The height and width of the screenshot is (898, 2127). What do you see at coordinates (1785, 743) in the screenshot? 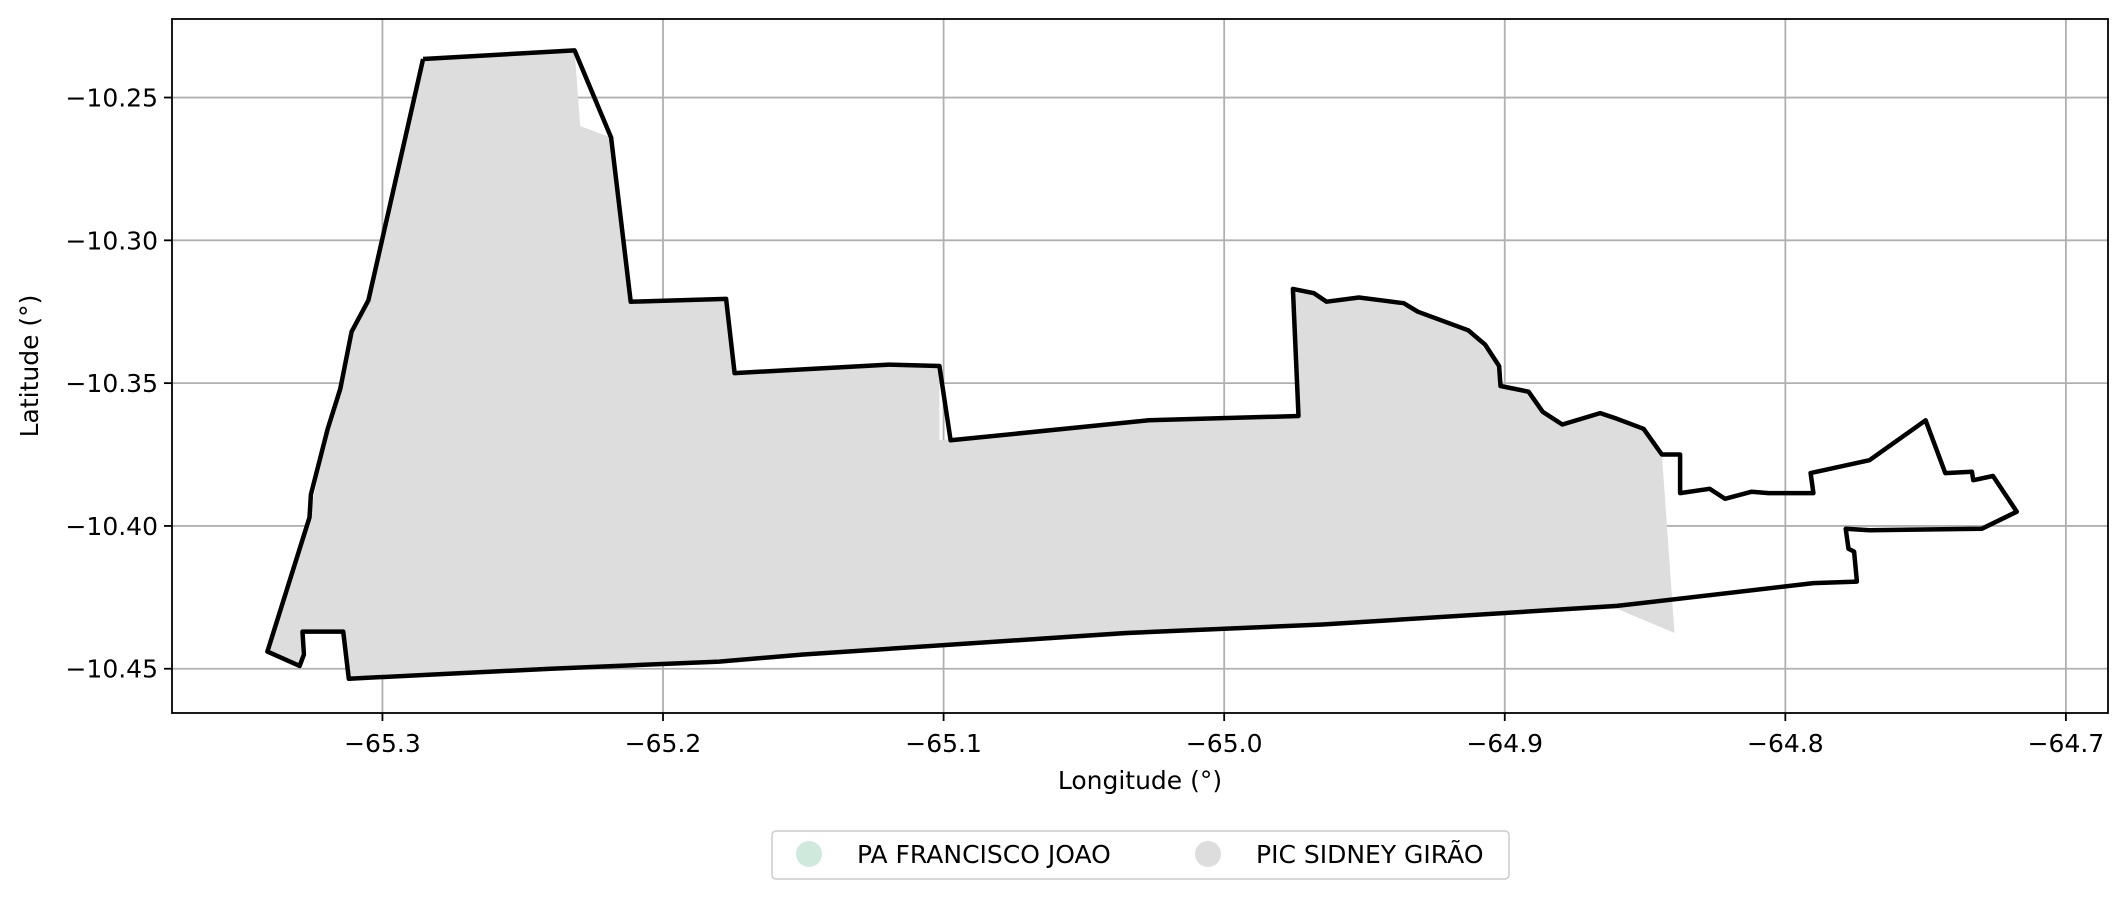
I see `x-tick-label: −64.8` at bounding box center [1785, 743].